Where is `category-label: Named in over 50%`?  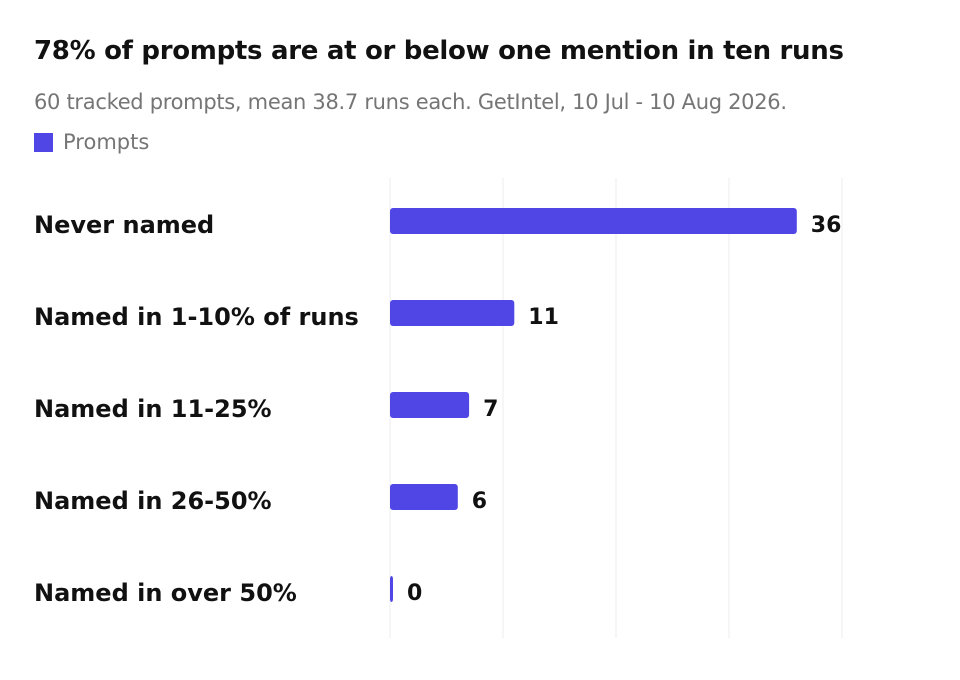
category-label: Named in over 50% is located at coordinates (165, 593).